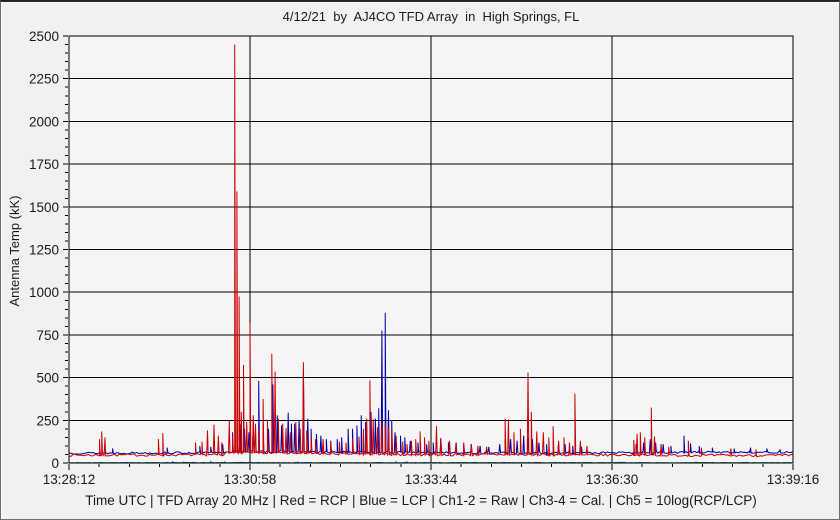 This screenshot has width=840, height=520. Describe the element at coordinates (44, 207) in the screenshot. I see `y-tick-label: 1500` at that location.